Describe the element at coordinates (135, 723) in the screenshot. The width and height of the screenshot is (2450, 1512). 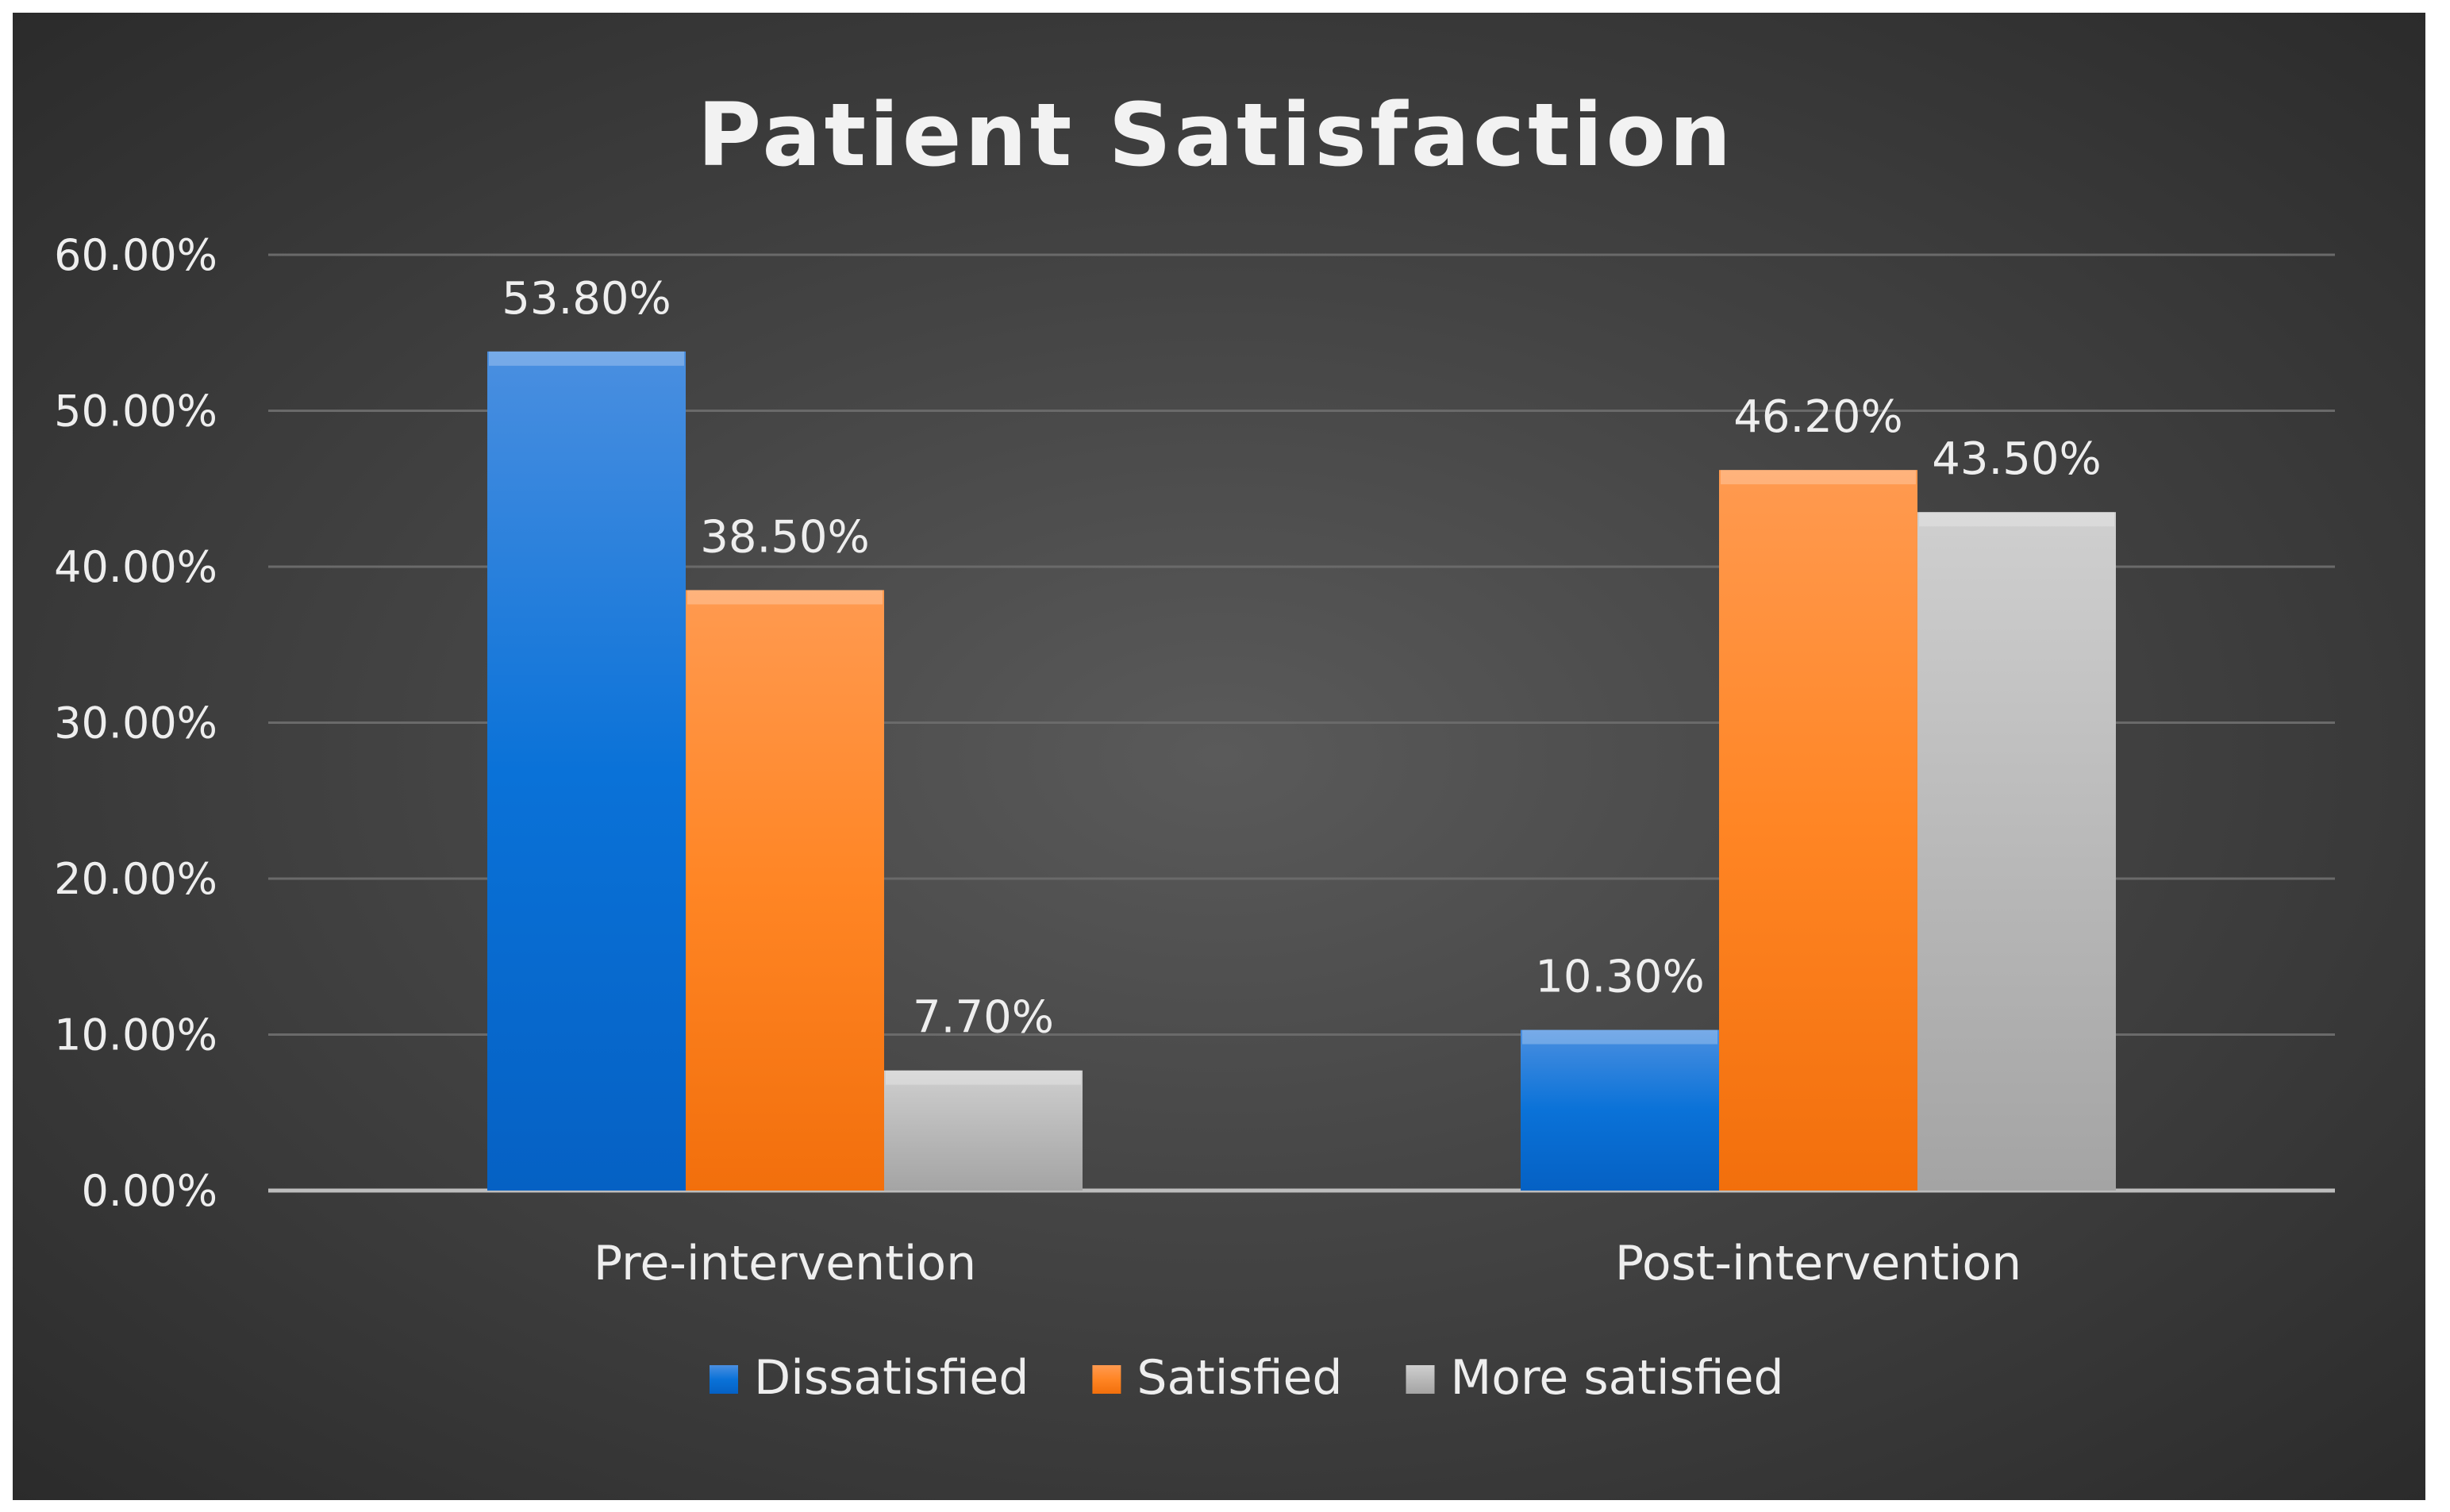
I see `y-tick-label: 30.00%` at that location.